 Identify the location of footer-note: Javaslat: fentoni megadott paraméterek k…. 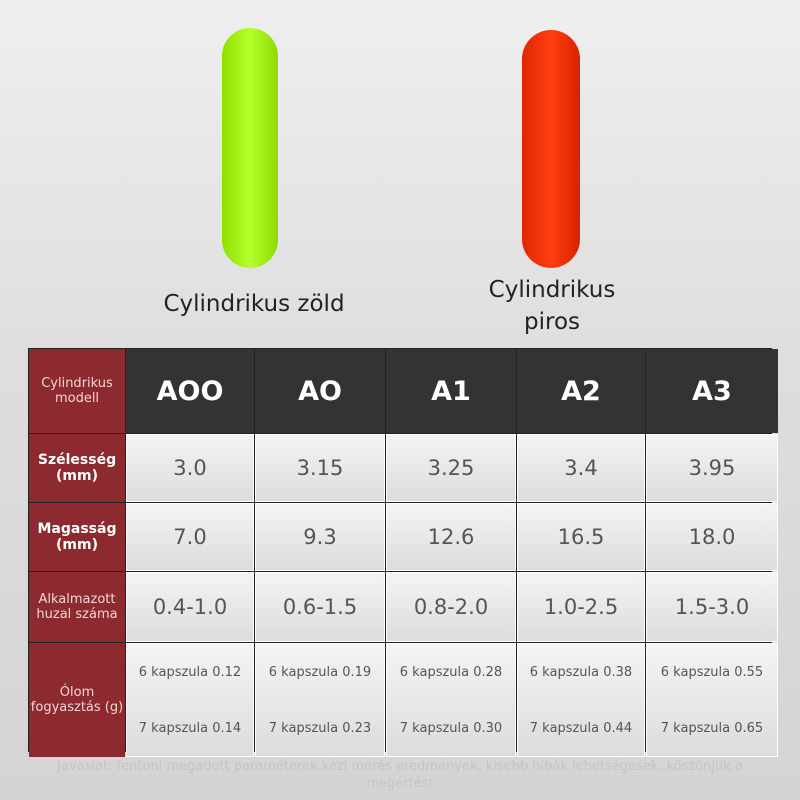
(400, 775).